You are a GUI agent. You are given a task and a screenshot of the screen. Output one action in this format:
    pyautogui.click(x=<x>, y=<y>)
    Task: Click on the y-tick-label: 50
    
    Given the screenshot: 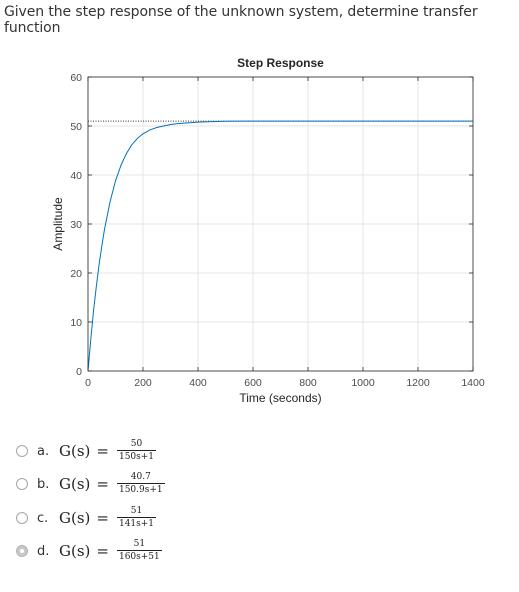 What is the action you would take?
    pyautogui.click(x=76, y=127)
    